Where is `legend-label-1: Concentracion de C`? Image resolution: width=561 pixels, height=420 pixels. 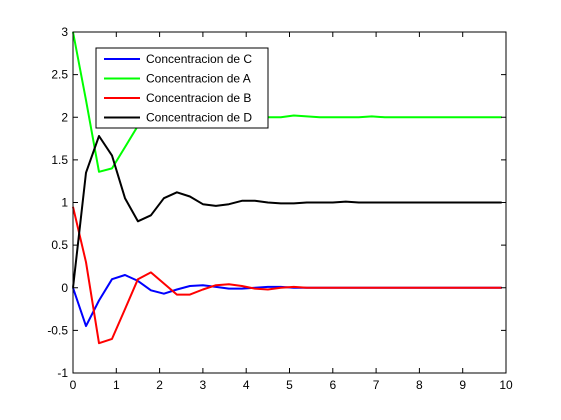 legend-label-1: Concentracion de C is located at coordinates (199, 59).